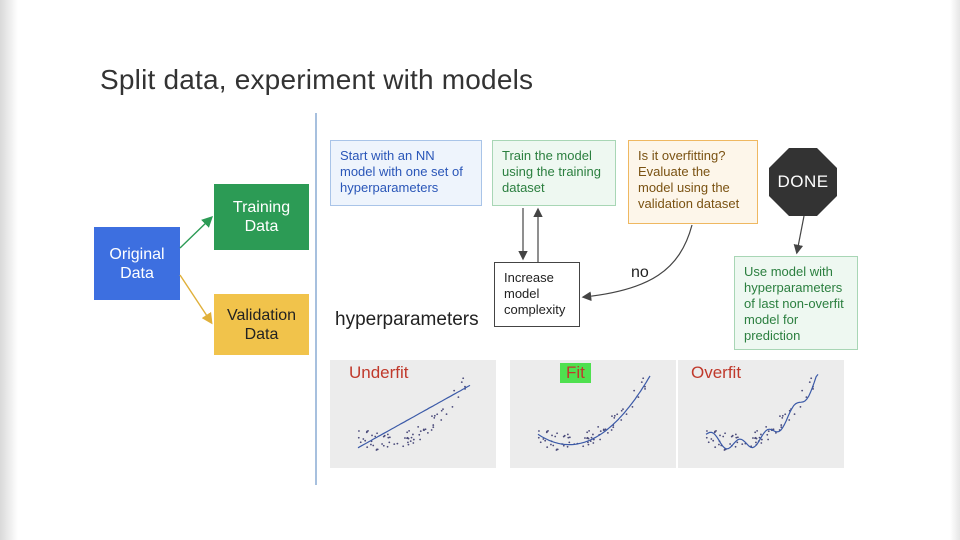 Image resolution: width=960 pixels, height=540 pixels. Describe the element at coordinates (407, 319) in the screenshot. I see `hyperparameters-label: hyperparameters` at that location.